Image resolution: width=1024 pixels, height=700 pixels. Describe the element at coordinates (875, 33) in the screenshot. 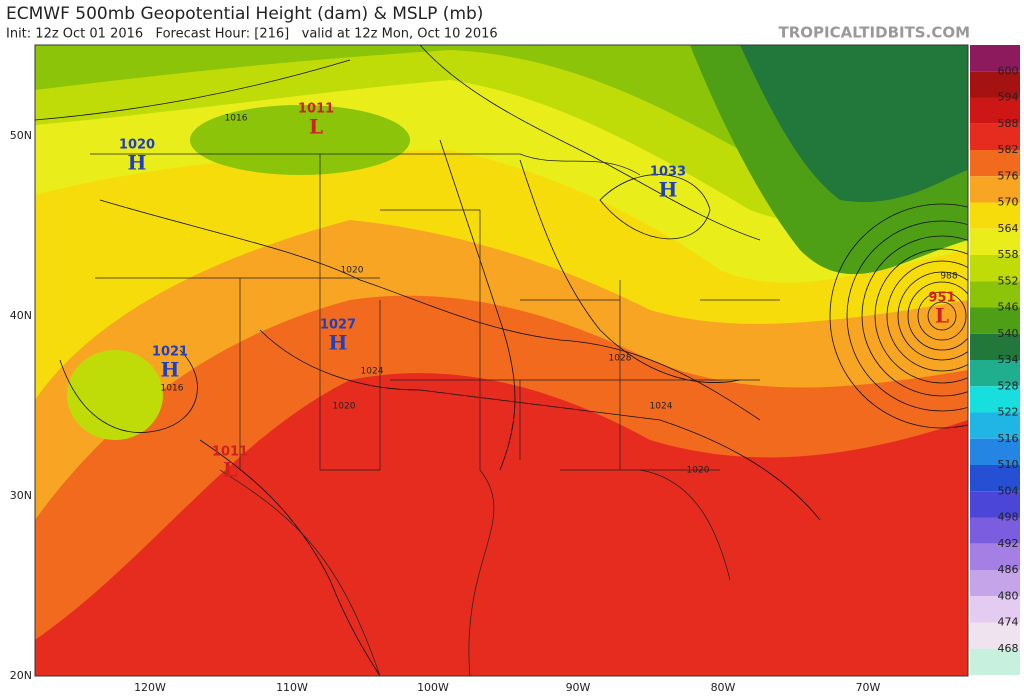

I see `source: TROPICALTIDBITS.COM` at that location.